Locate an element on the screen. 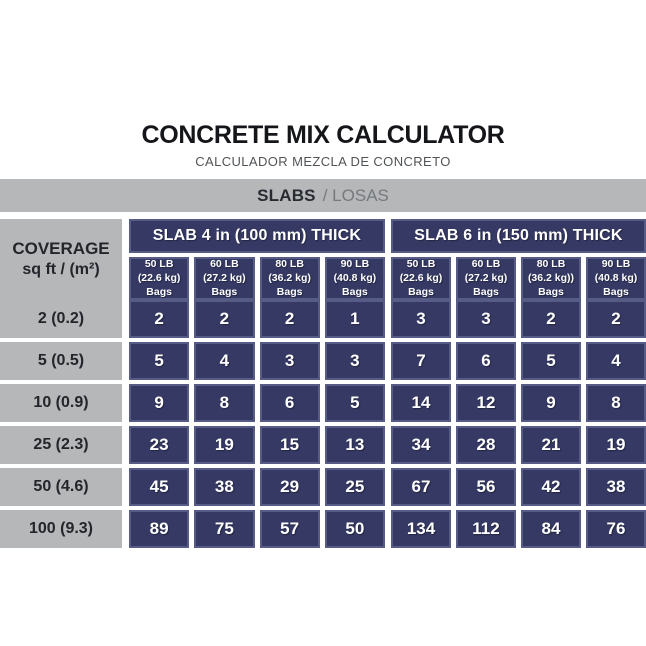  table-row: 5 (0.5) 5 4 3 3 7 6 5 4 is located at coordinates (323, 361).